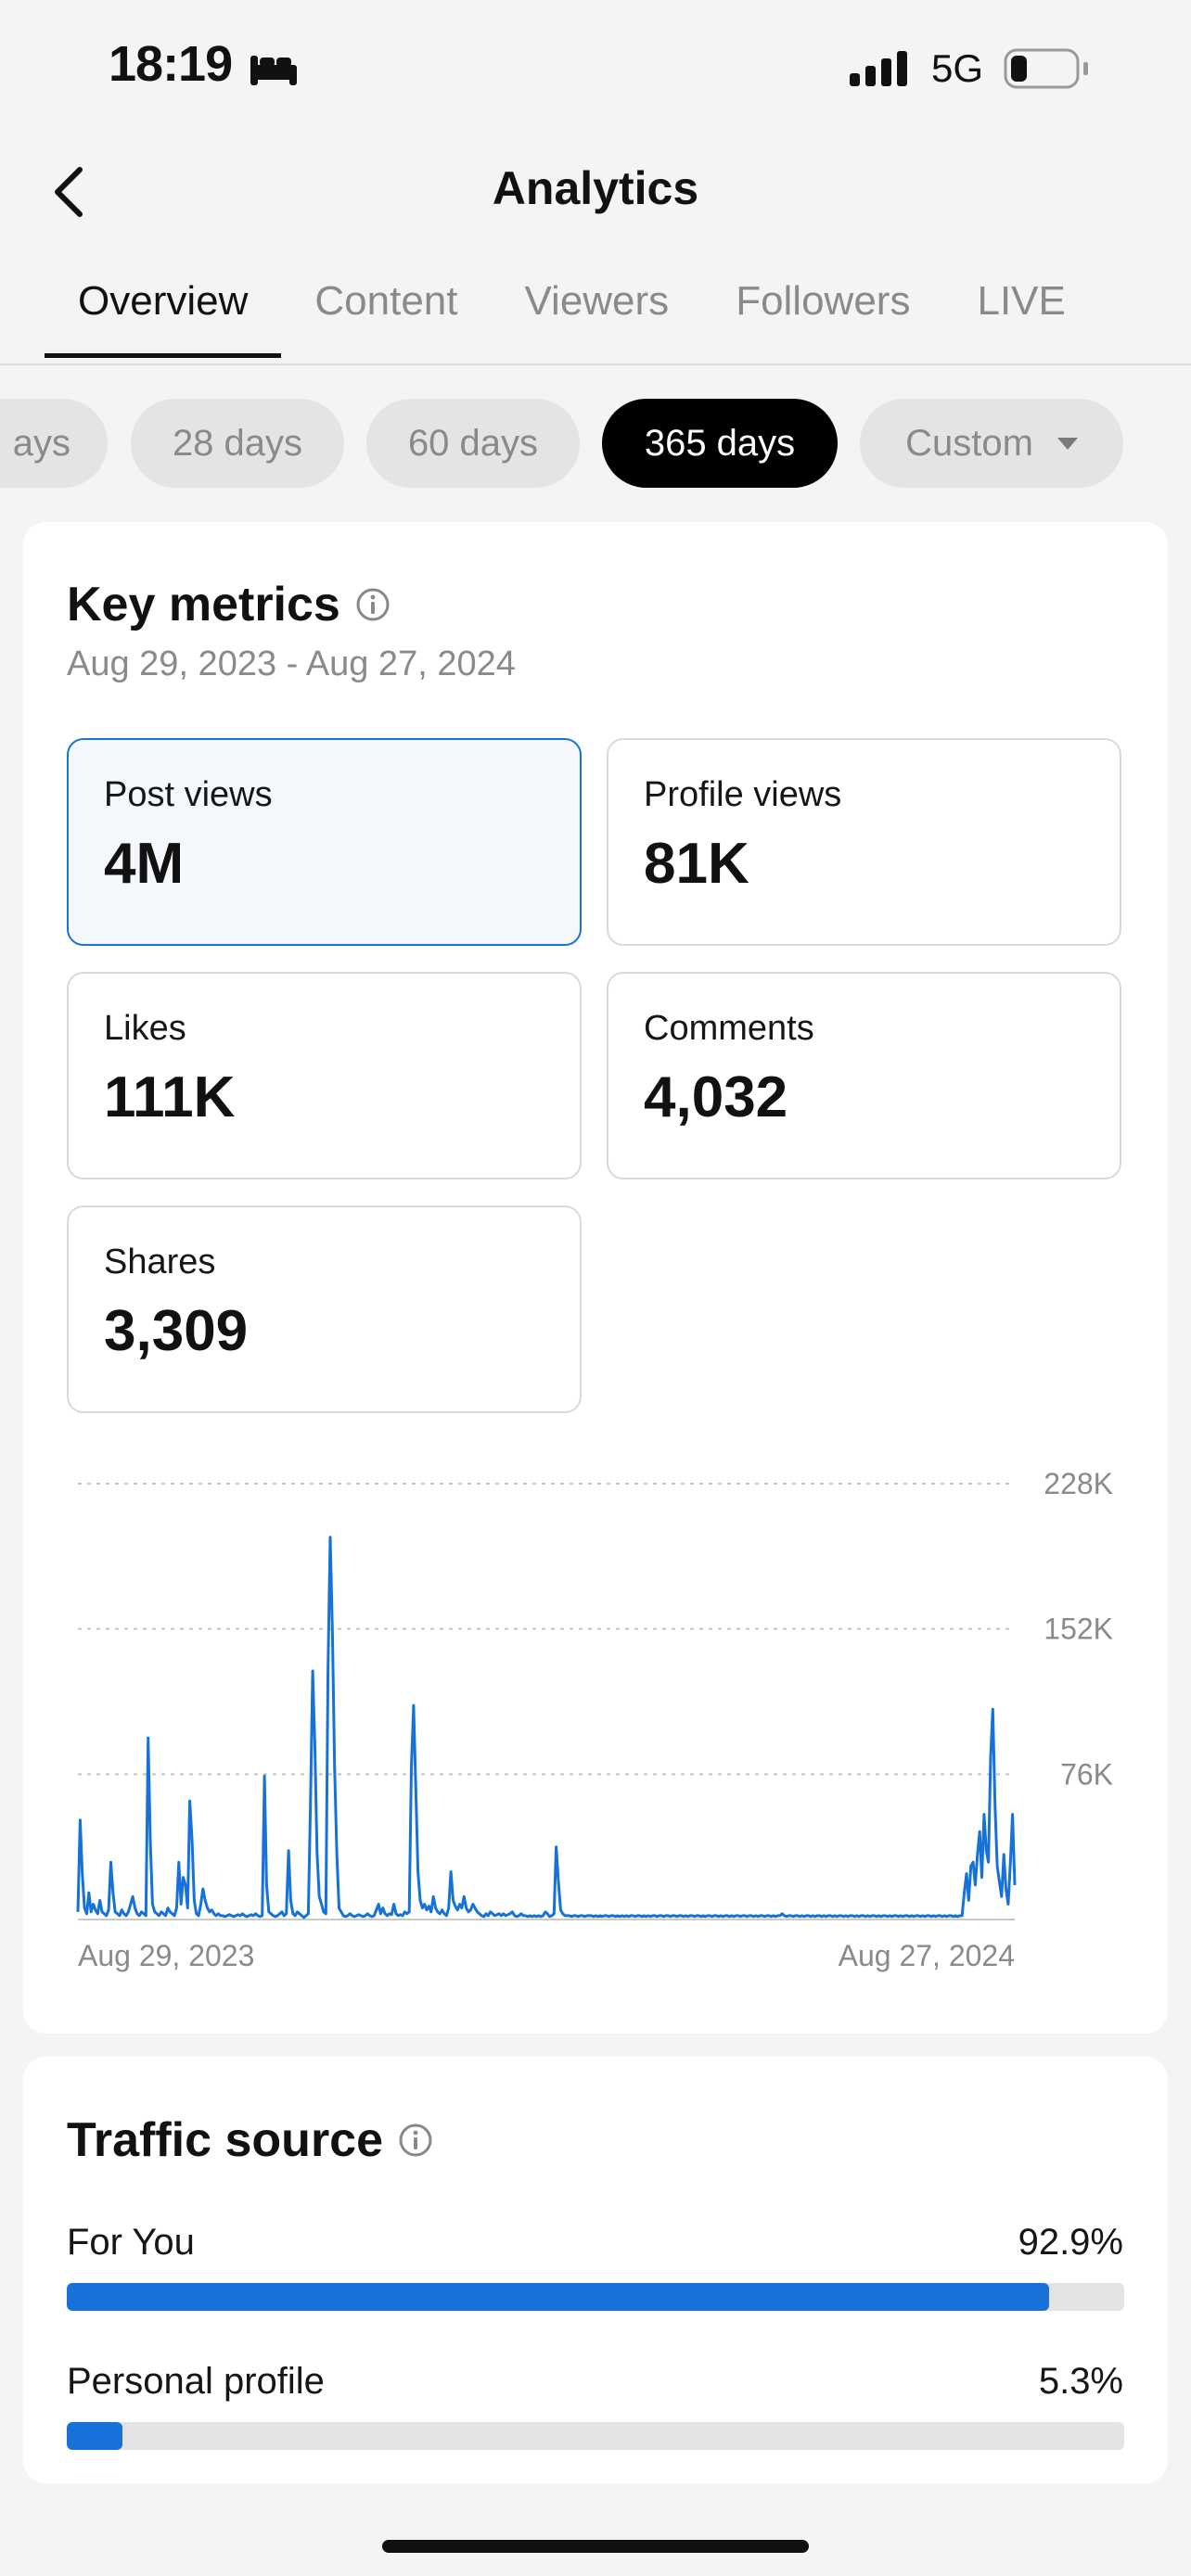  What do you see at coordinates (225, 2140) in the screenshot?
I see `traffic-source-title: Traffic source` at bounding box center [225, 2140].